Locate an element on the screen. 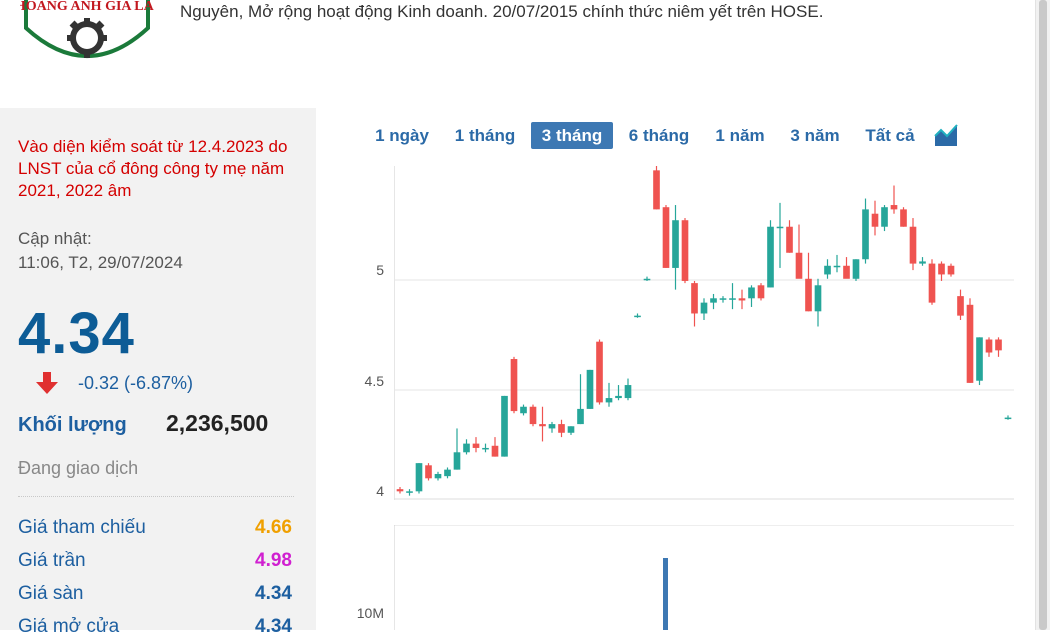 Image resolution: width=1050 pixels, height=644 pixels. stat-value: 4.98 is located at coordinates (273, 560).